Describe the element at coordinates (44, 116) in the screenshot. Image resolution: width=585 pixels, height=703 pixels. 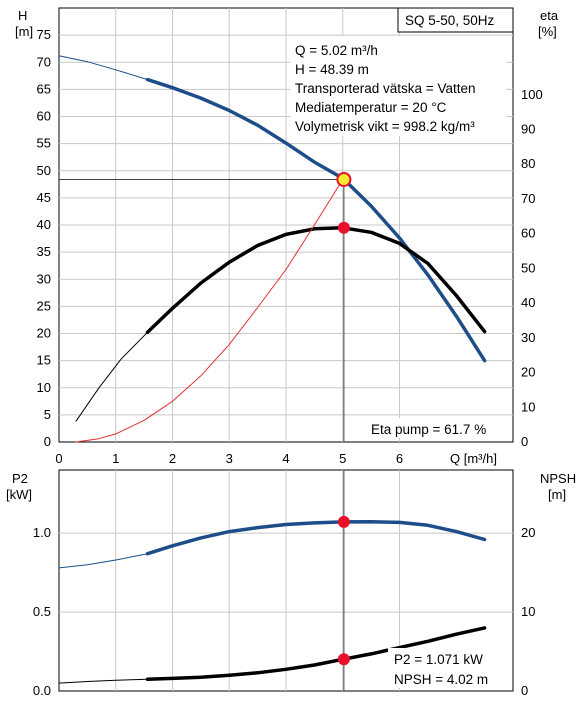
I see `h-tick-label: 60` at that location.